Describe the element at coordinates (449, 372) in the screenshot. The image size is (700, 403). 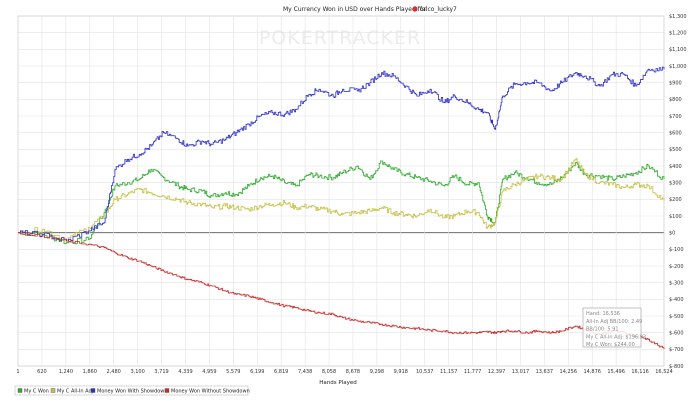
I see `x-tick-label: 11,157` at that location.